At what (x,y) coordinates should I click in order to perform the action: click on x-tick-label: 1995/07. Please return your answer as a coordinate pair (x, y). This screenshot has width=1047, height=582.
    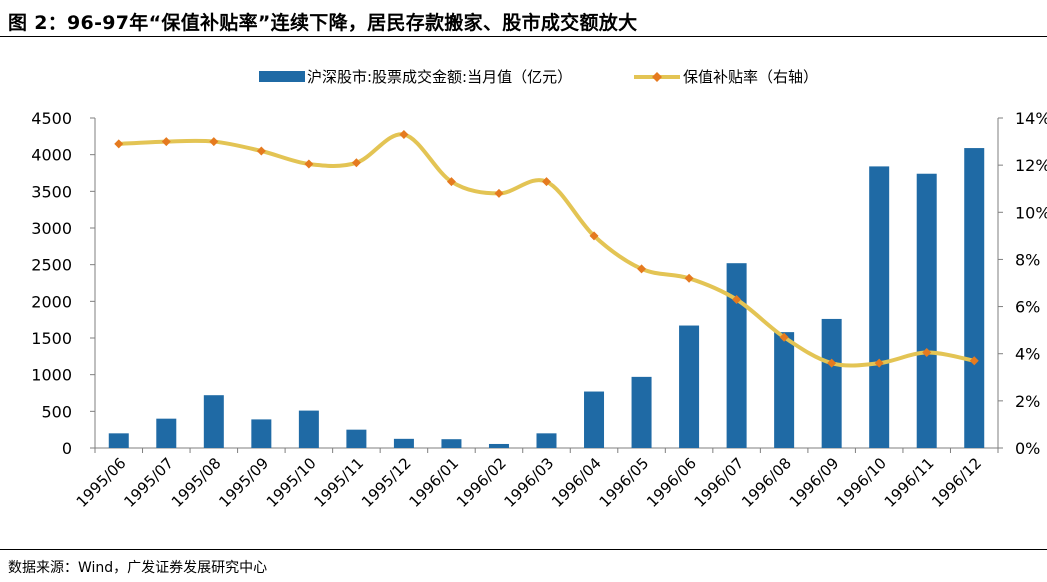
    Looking at the image, I should click on (148, 482).